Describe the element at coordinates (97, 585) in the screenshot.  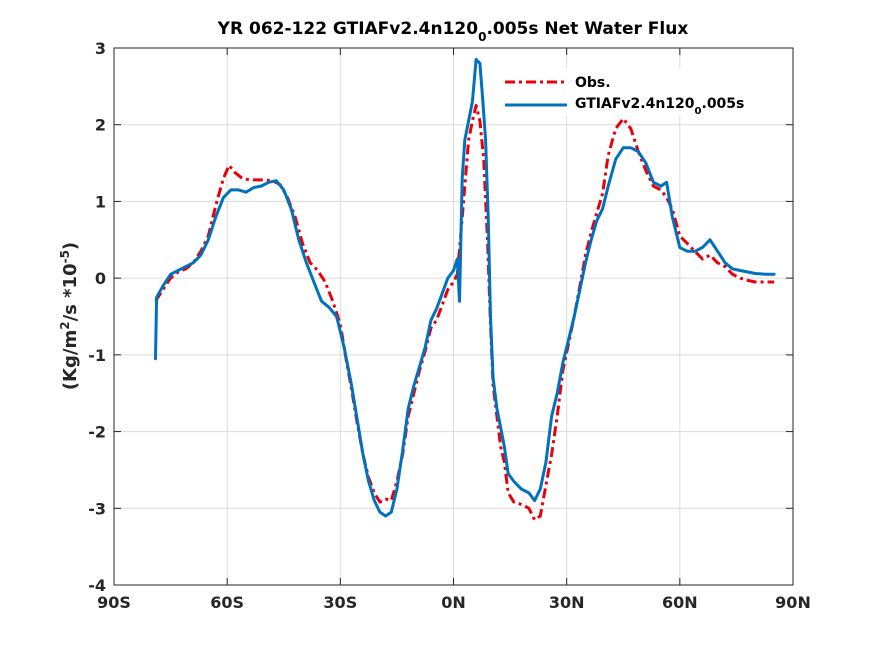
I see `y-tick-label: -4` at that location.